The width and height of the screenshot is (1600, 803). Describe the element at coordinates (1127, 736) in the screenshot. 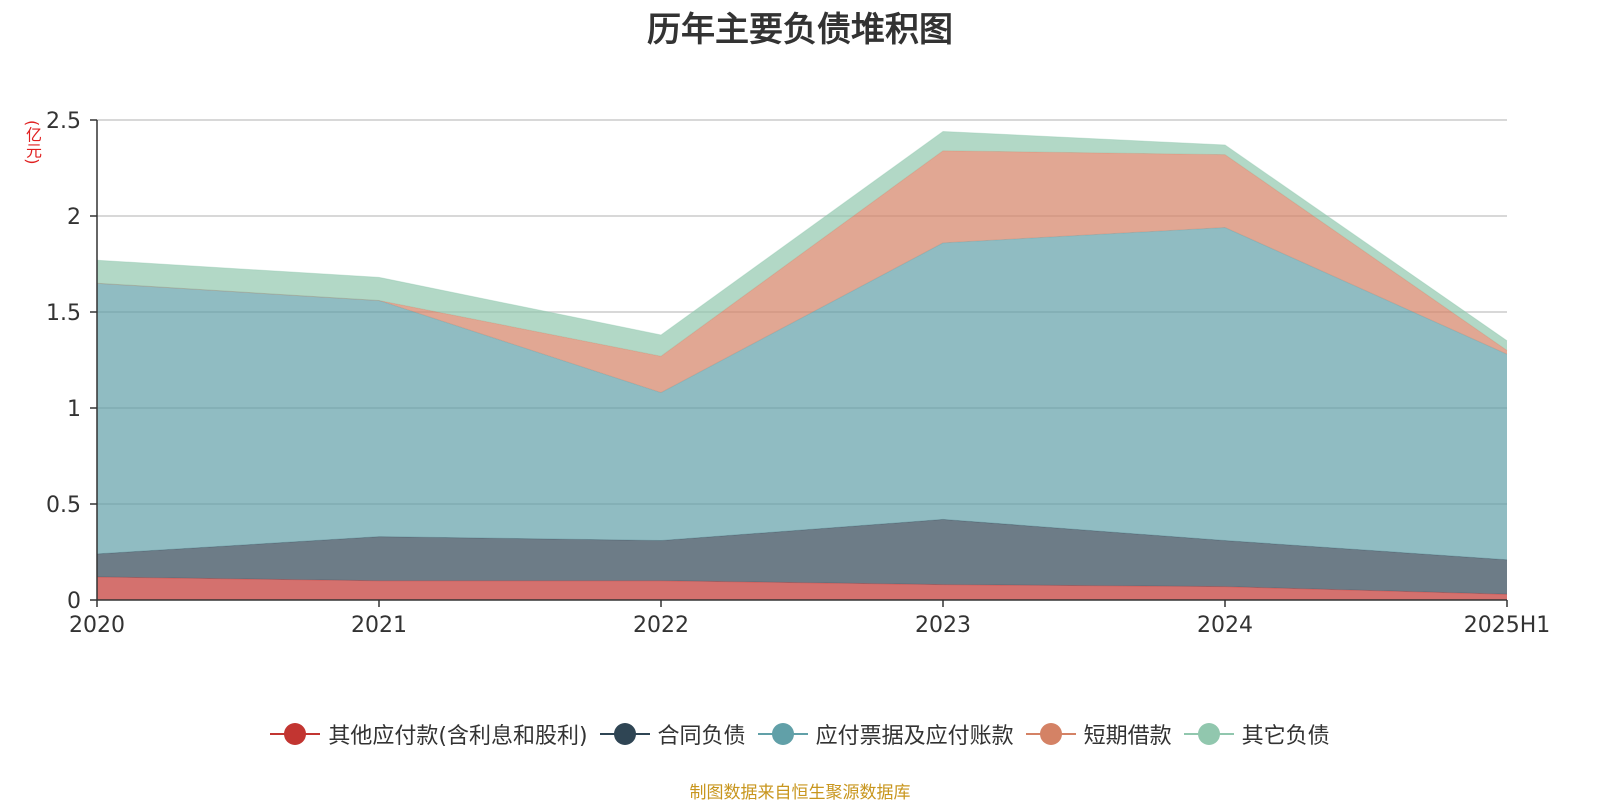

I see `legend-label: 短期借款` at that location.